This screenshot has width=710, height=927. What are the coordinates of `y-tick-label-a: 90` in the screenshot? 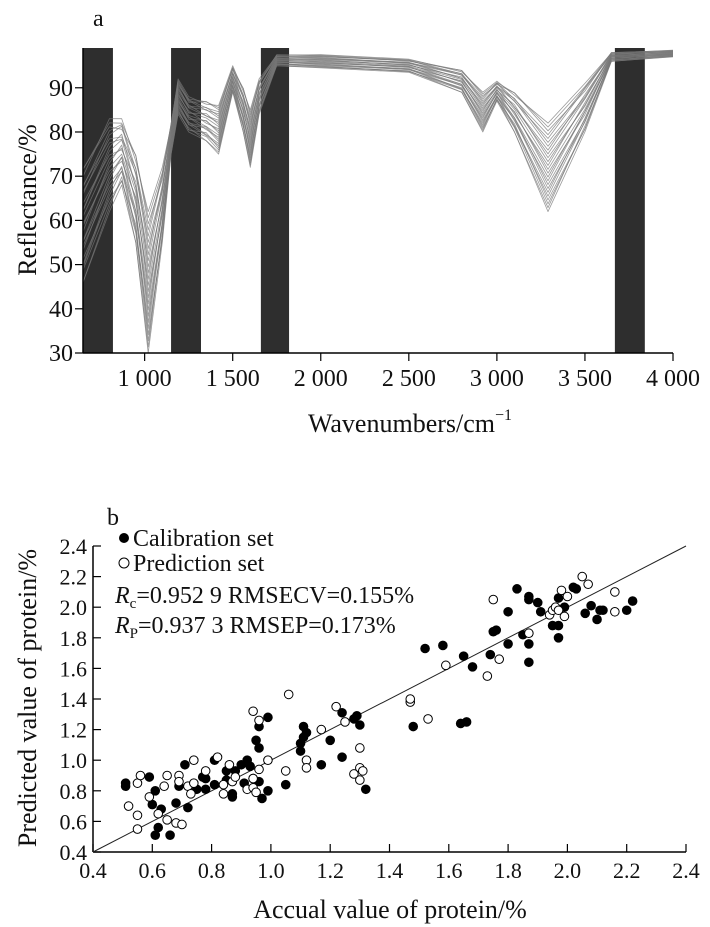 It's located at (61, 89).